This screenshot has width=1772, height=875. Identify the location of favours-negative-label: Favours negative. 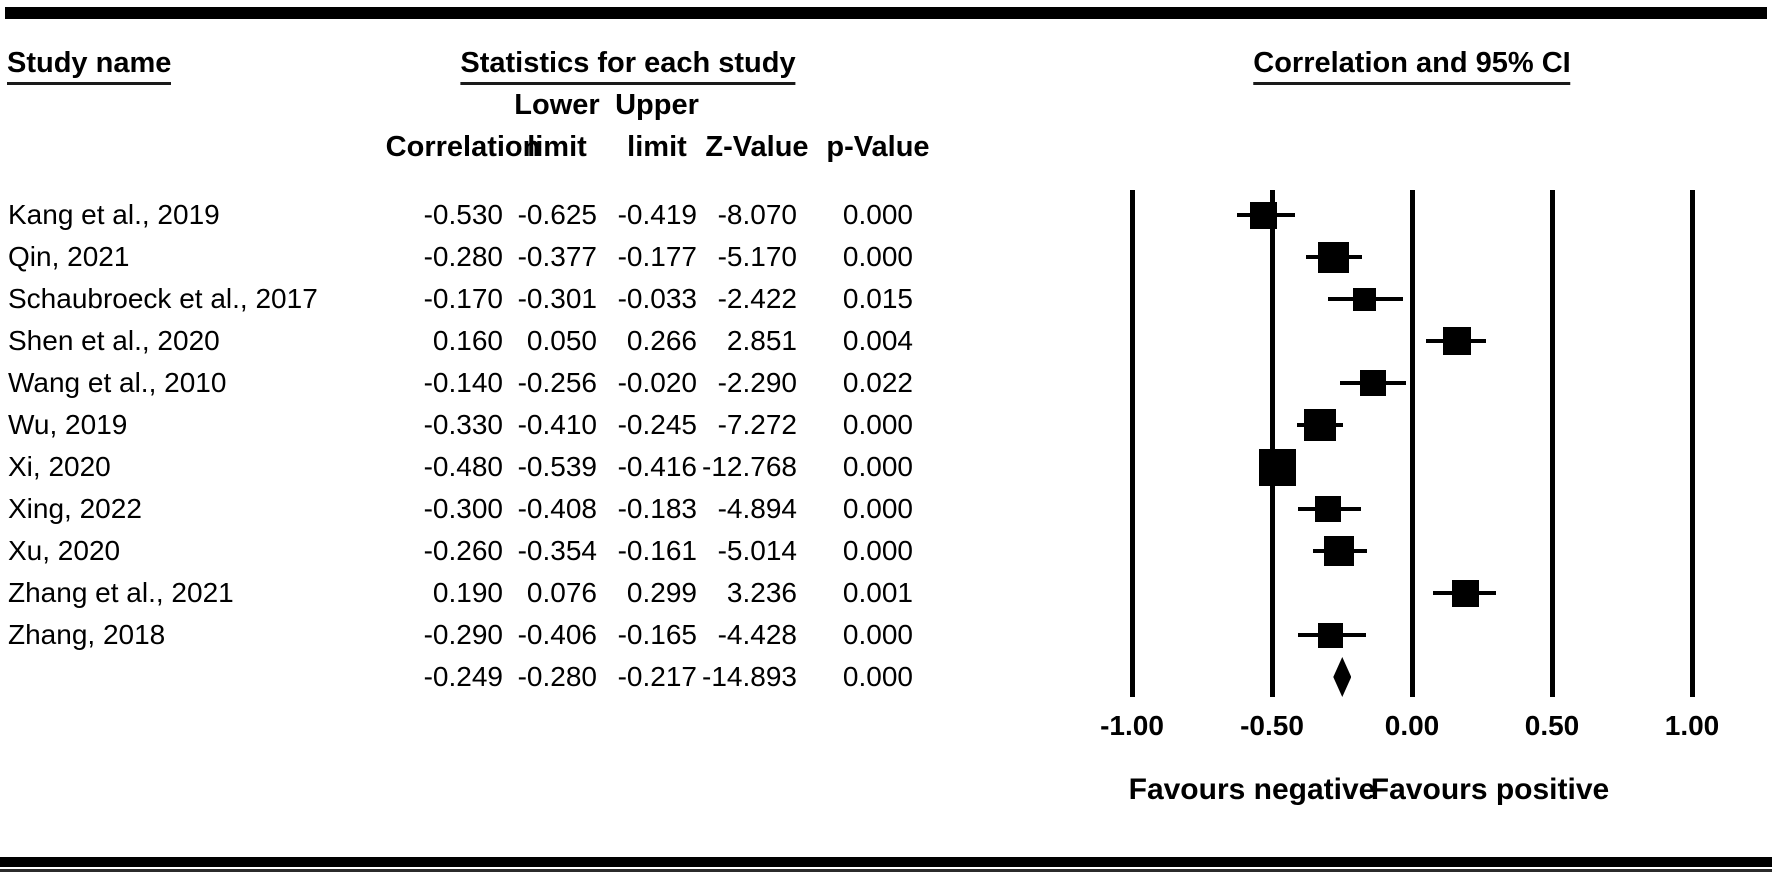
(1252, 789).